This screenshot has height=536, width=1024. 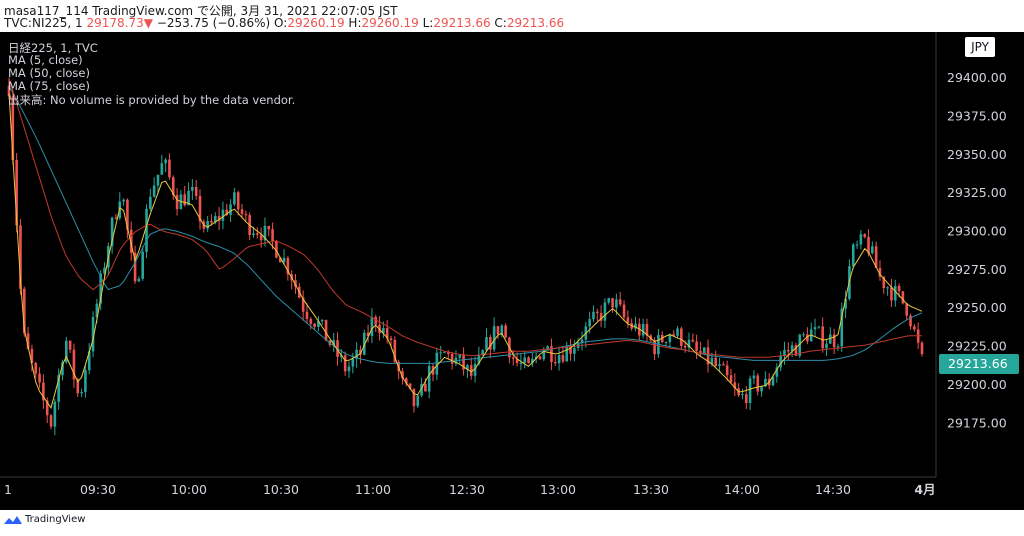 I want to click on brand: TradingView, so click(x=44, y=519).